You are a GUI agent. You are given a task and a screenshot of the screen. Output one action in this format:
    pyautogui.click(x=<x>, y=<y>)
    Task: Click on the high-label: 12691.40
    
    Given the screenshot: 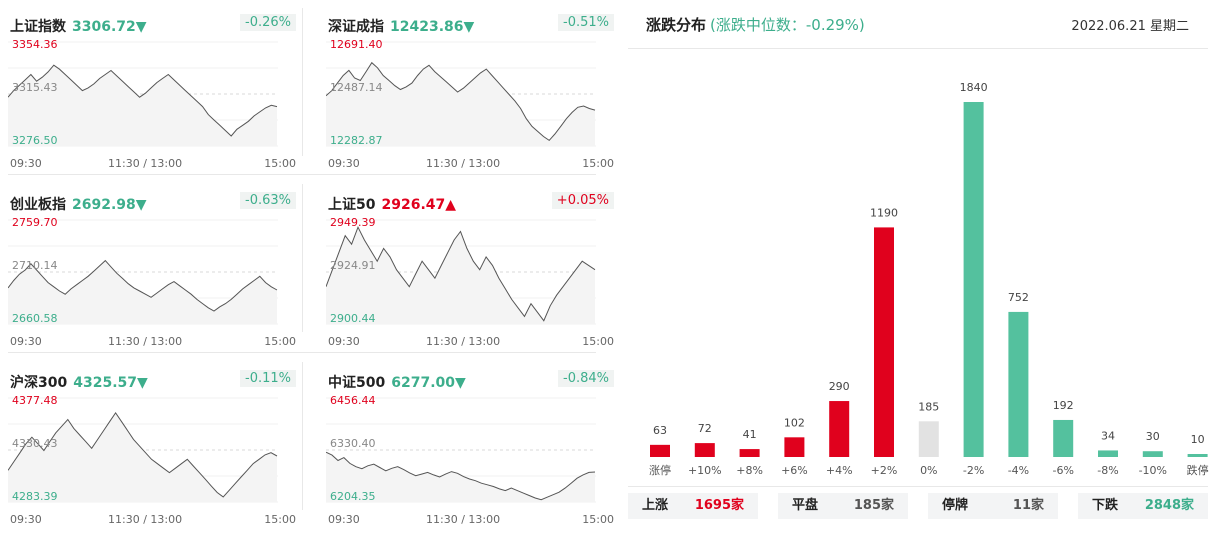 What is the action you would take?
    pyautogui.click(x=356, y=44)
    